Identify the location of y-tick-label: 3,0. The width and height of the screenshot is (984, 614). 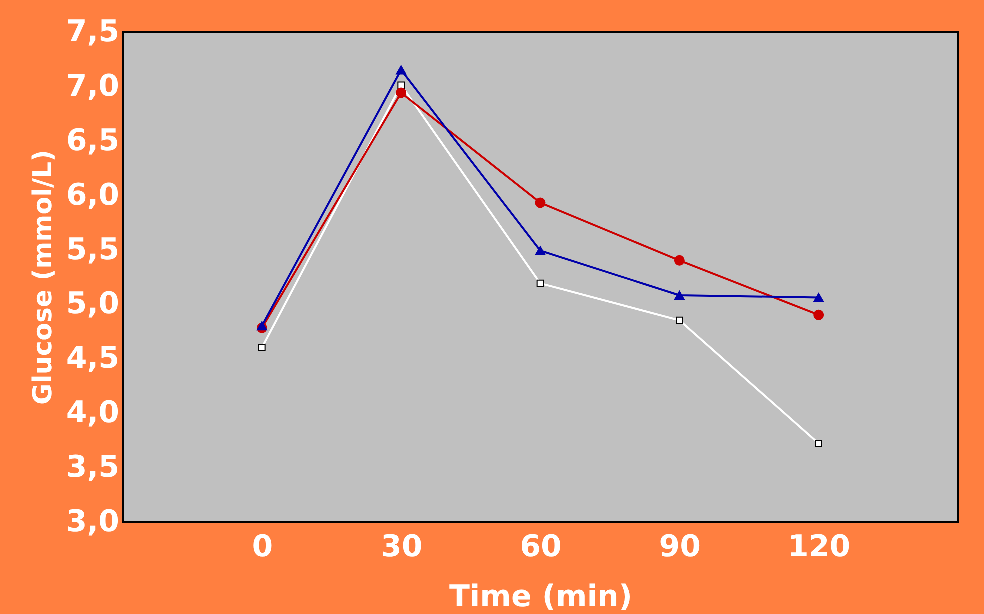
(93, 522).